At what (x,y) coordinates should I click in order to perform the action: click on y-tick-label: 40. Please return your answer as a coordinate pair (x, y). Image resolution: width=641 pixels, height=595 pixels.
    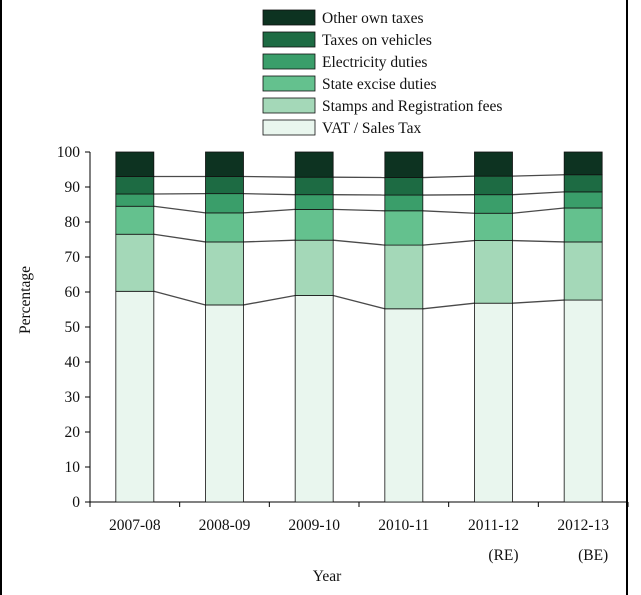
    Looking at the image, I should click on (73, 362).